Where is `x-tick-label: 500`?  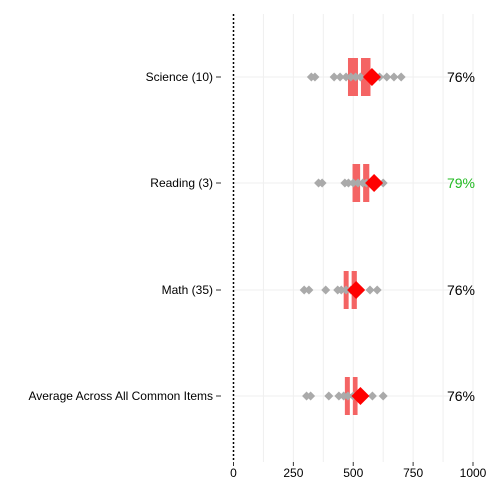 x-tick-label: 500 is located at coordinates (353, 473).